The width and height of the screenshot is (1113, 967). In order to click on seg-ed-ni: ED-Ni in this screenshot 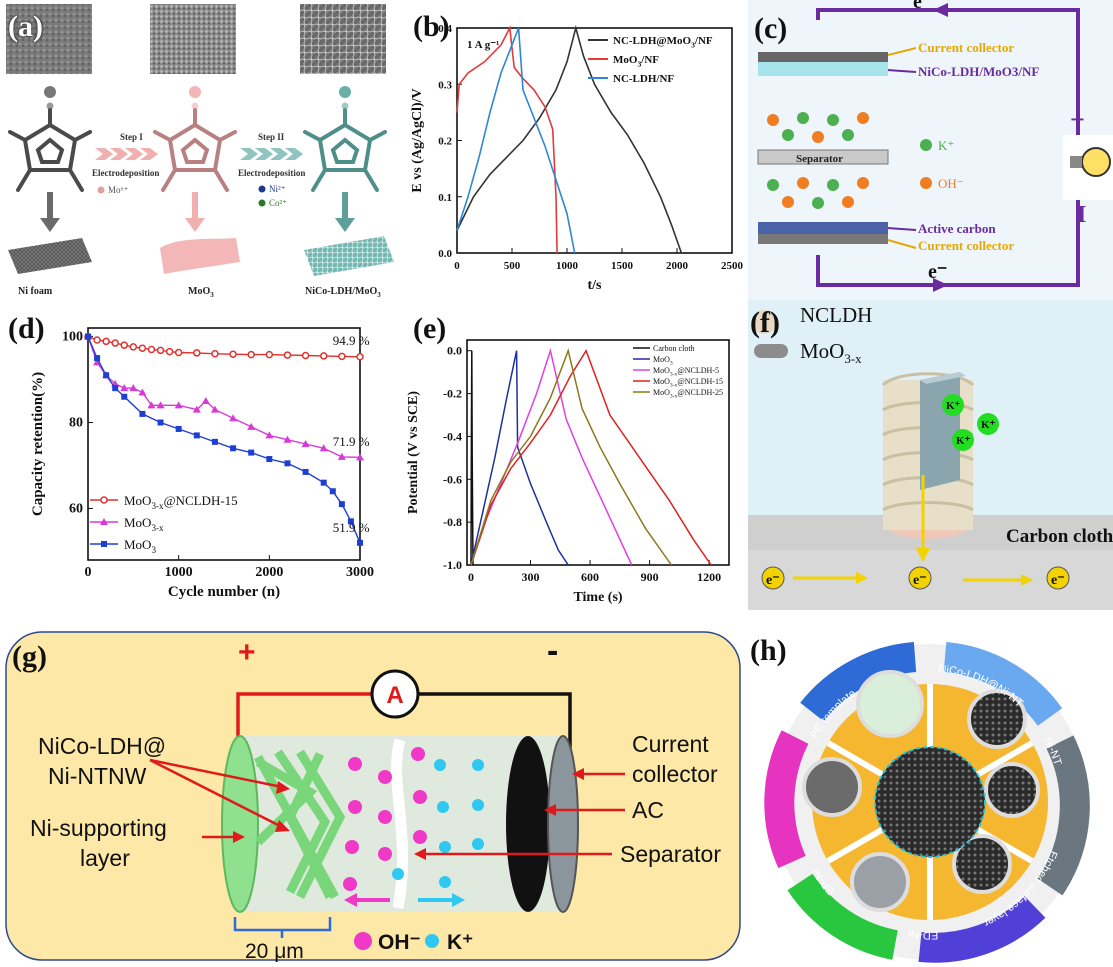, I will do `click(923, 934)`.